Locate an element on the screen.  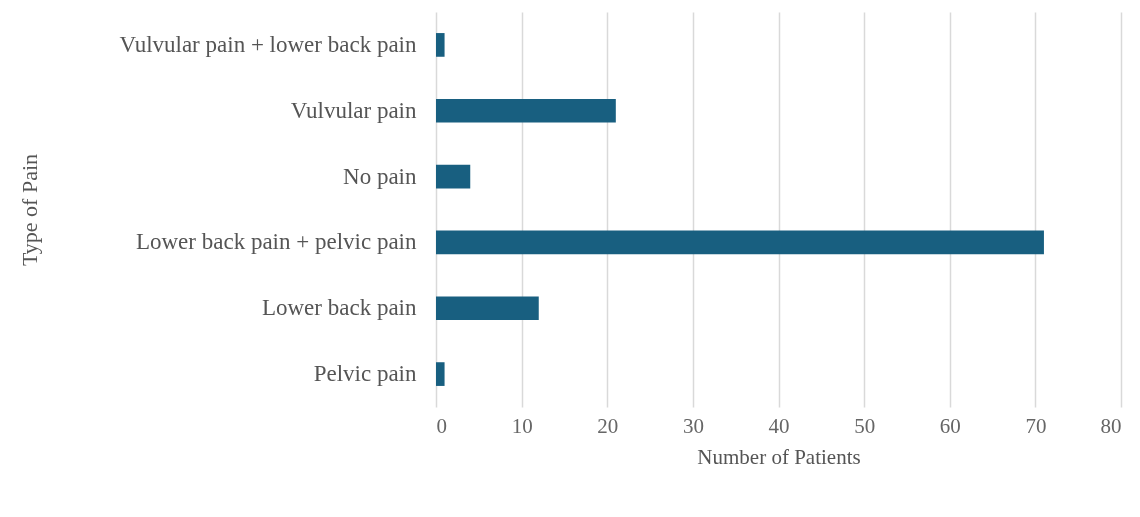
y-tick-label: Lower back pain is located at coordinates (339, 308).